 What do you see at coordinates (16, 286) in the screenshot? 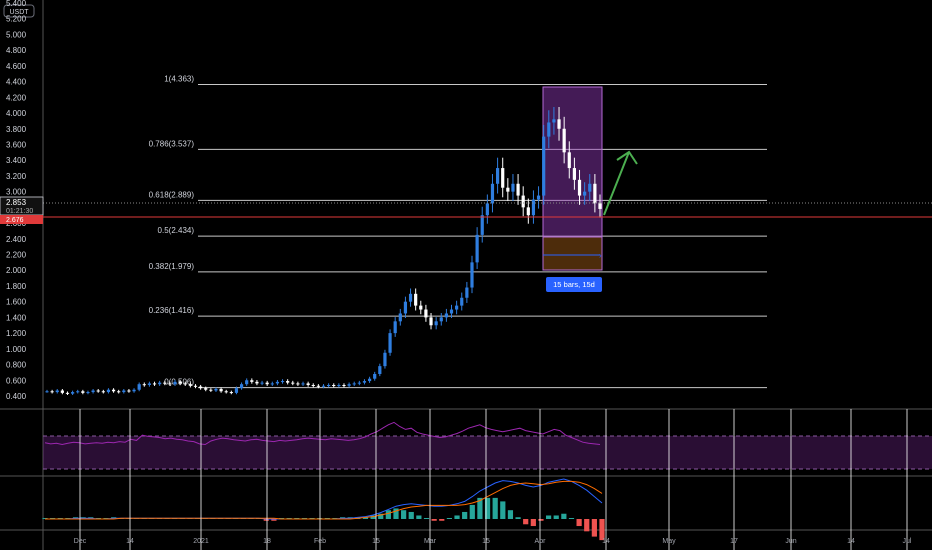
I see `price-tick-label: 1.800` at bounding box center [16, 286].